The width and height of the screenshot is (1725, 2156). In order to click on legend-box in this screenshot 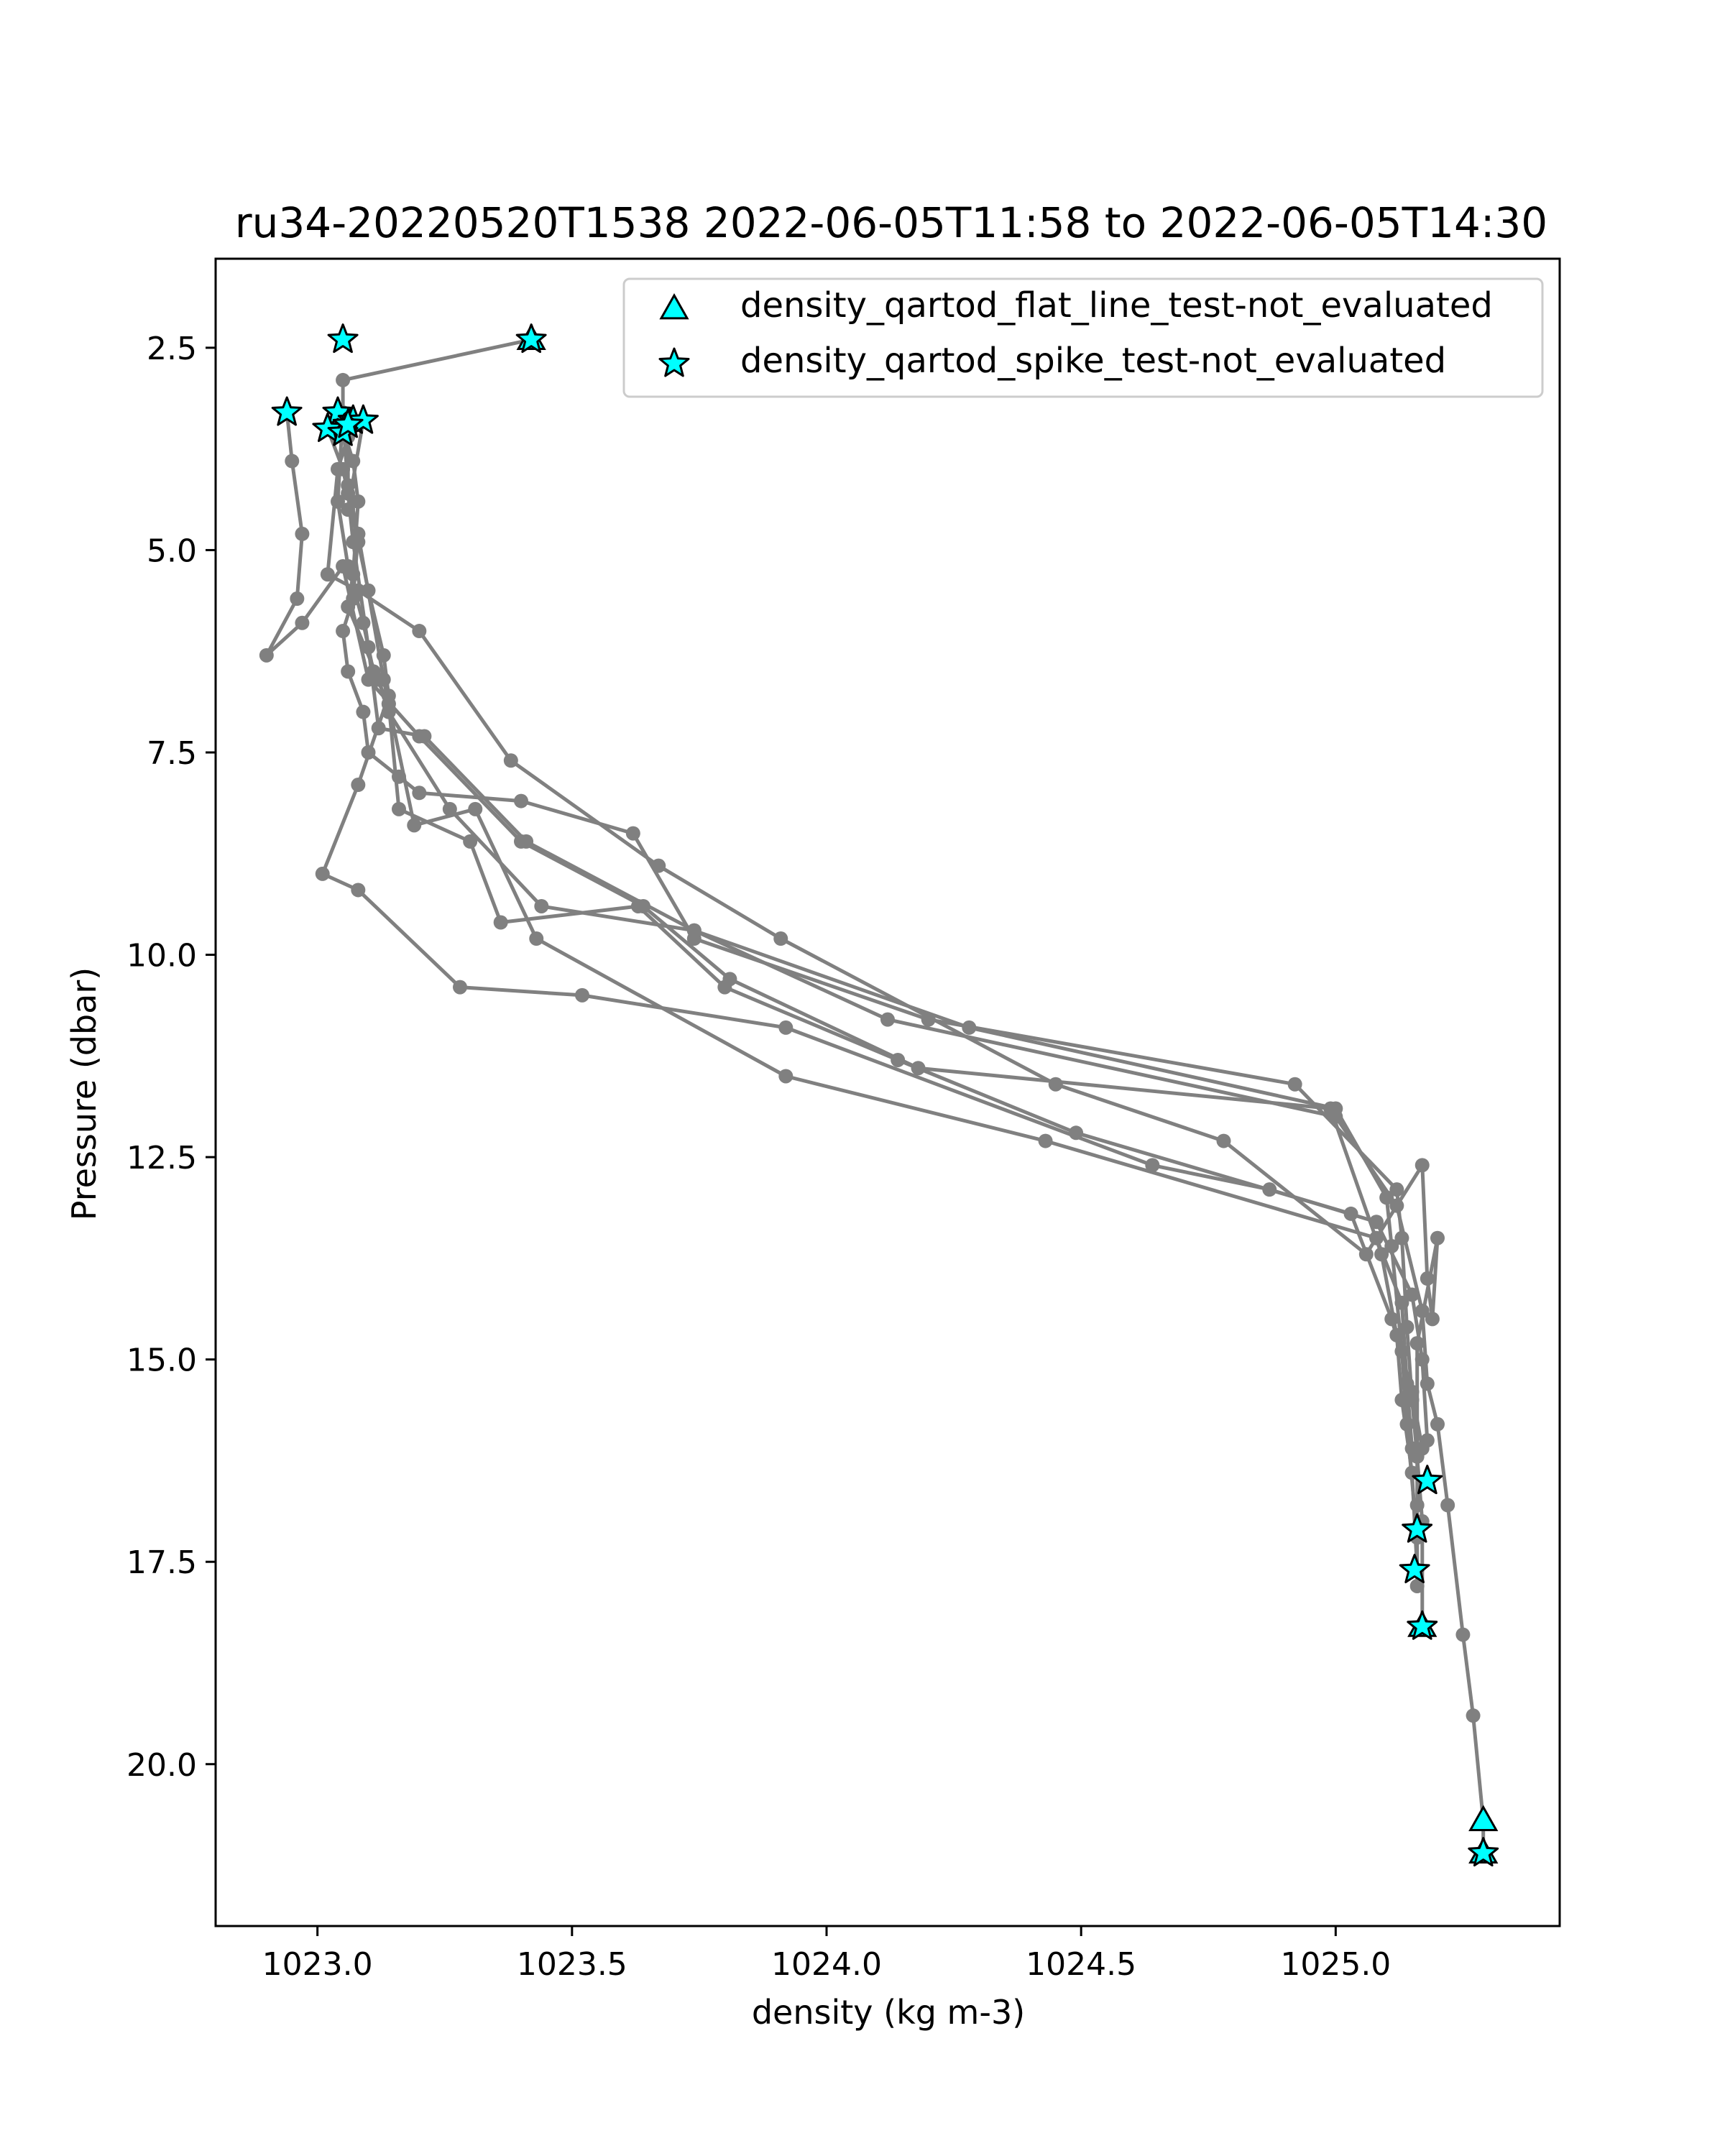, I will do `click(1083, 337)`.